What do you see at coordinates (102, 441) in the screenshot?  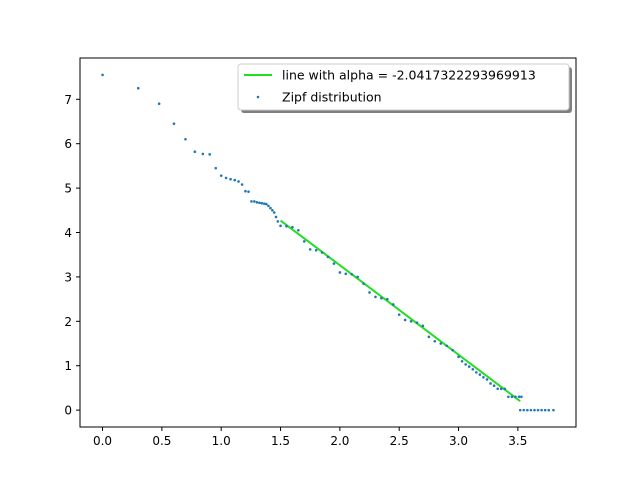 I see `x-tick-label: 0.0` at bounding box center [102, 441].